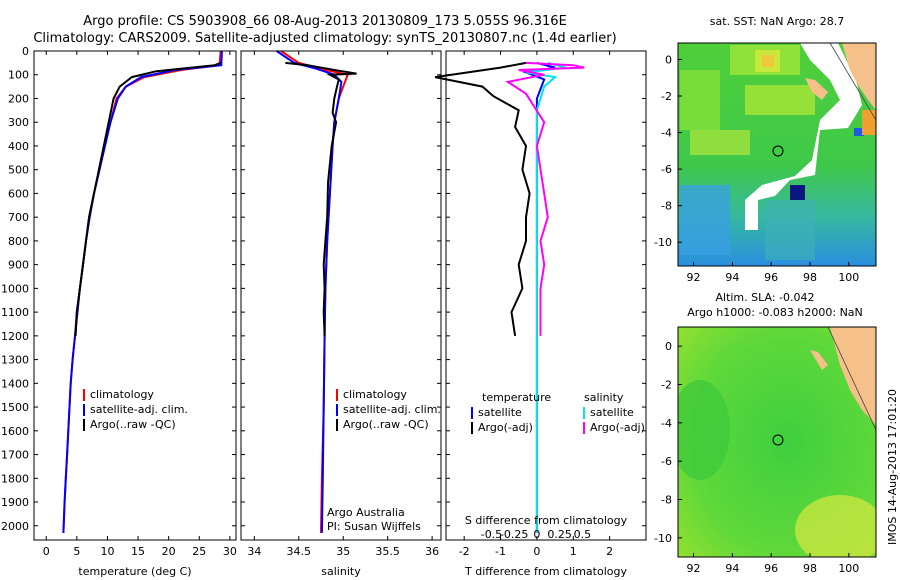 Image resolution: width=900 pixels, height=580 pixels. What do you see at coordinates (545, 571) in the screenshot?
I see `difference-xlabel: T difference from climatology` at bounding box center [545, 571].